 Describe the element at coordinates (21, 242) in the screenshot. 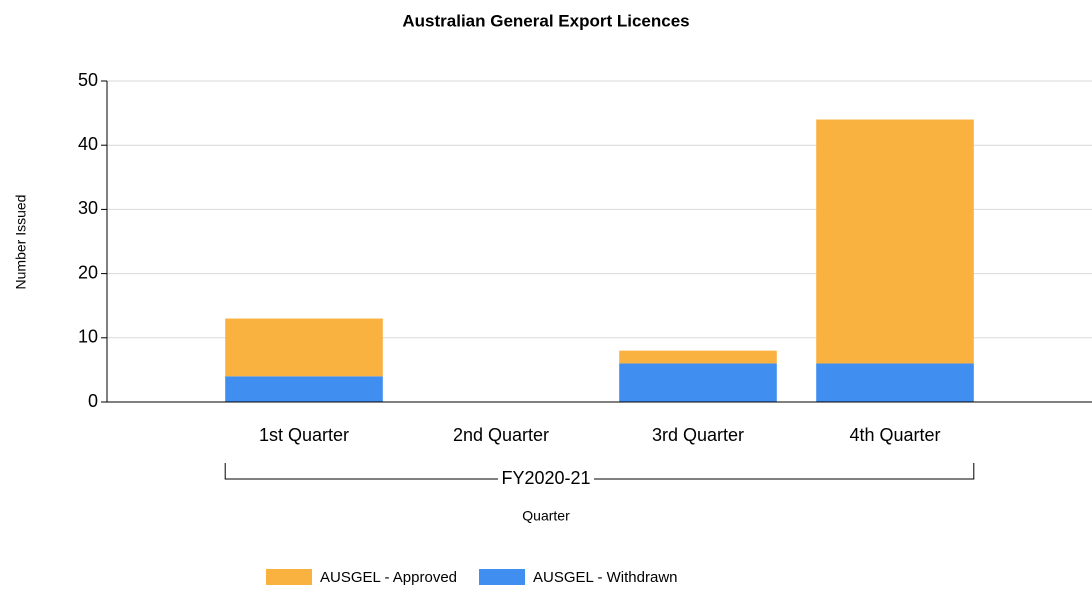

I see `y-axis-title: Number Issued` at that location.